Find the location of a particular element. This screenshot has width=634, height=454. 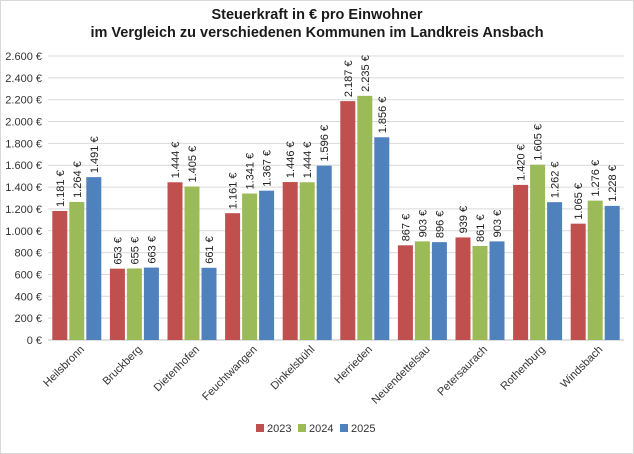

category-label: Dinkelsbühl is located at coordinates (293, 368).